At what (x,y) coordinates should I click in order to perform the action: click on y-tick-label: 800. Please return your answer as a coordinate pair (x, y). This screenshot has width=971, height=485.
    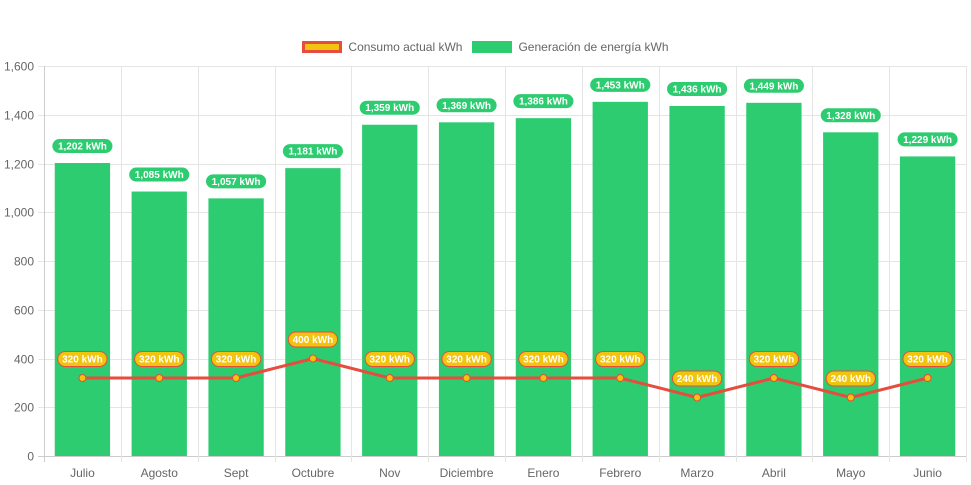
    Looking at the image, I should click on (24, 262).